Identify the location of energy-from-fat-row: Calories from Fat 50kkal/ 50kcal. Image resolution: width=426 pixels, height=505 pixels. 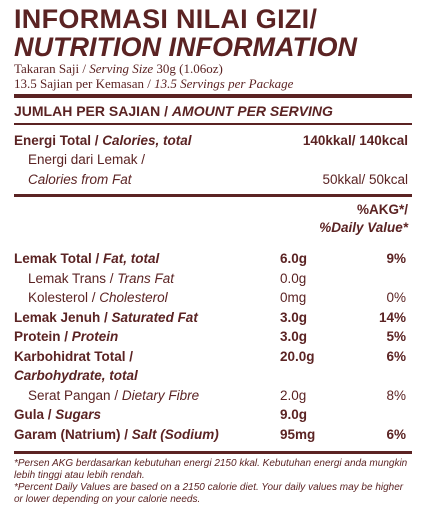
(213, 180).